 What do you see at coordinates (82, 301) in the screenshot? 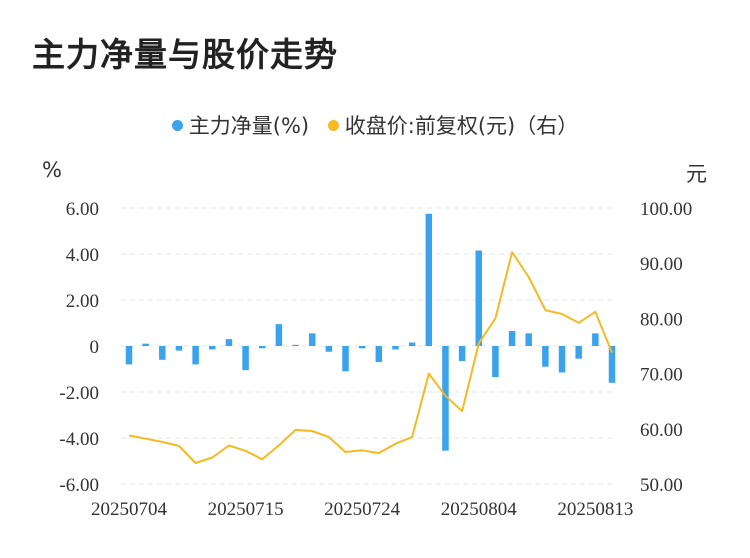
I see `left-tick-label: 2.00` at bounding box center [82, 301].